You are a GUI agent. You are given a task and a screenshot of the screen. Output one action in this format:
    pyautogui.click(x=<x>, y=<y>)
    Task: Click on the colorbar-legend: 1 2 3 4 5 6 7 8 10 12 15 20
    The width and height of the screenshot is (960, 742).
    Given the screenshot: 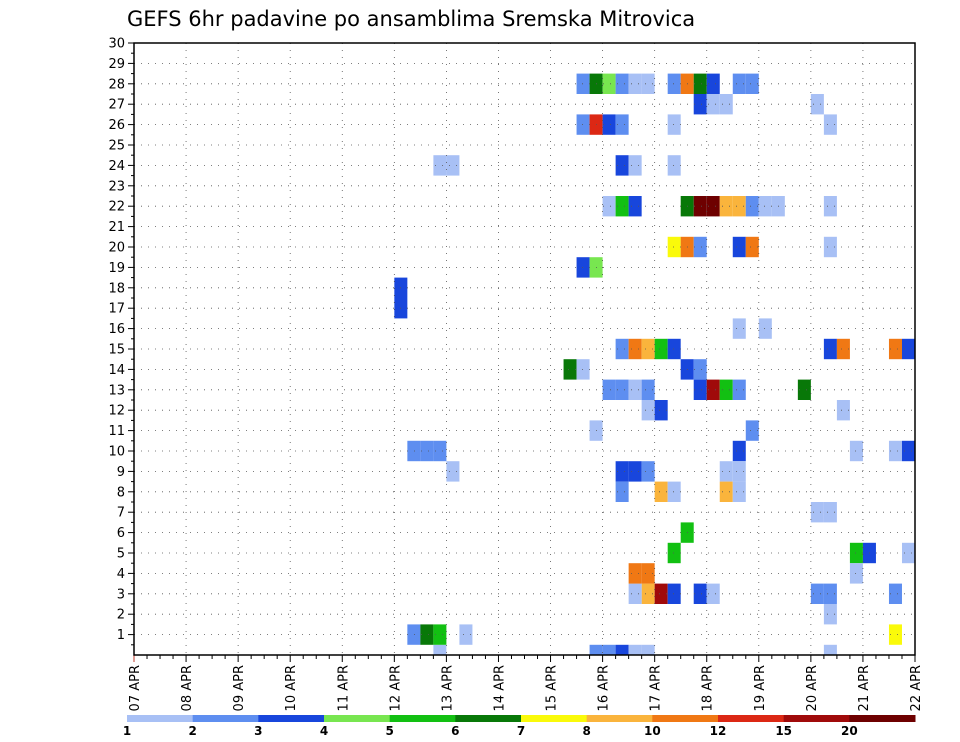 What is the action you would take?
    pyautogui.click(x=519, y=726)
    